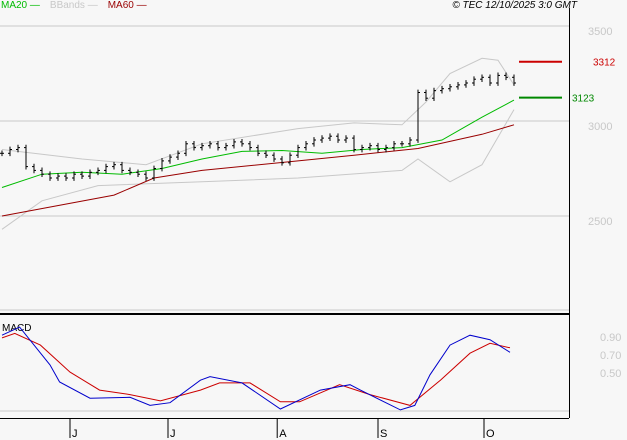 The width and height of the screenshot is (627, 440). I want to click on copyright: © TEC 12/10/2025 3:0 GMT, so click(514, 5).